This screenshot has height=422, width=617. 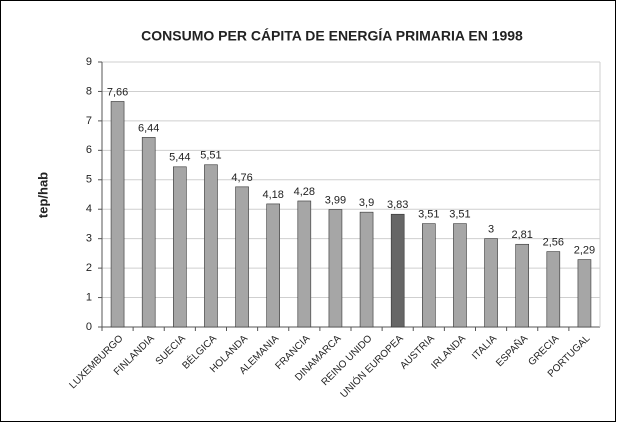 I want to click on value-label: 3,9, so click(x=366, y=203).